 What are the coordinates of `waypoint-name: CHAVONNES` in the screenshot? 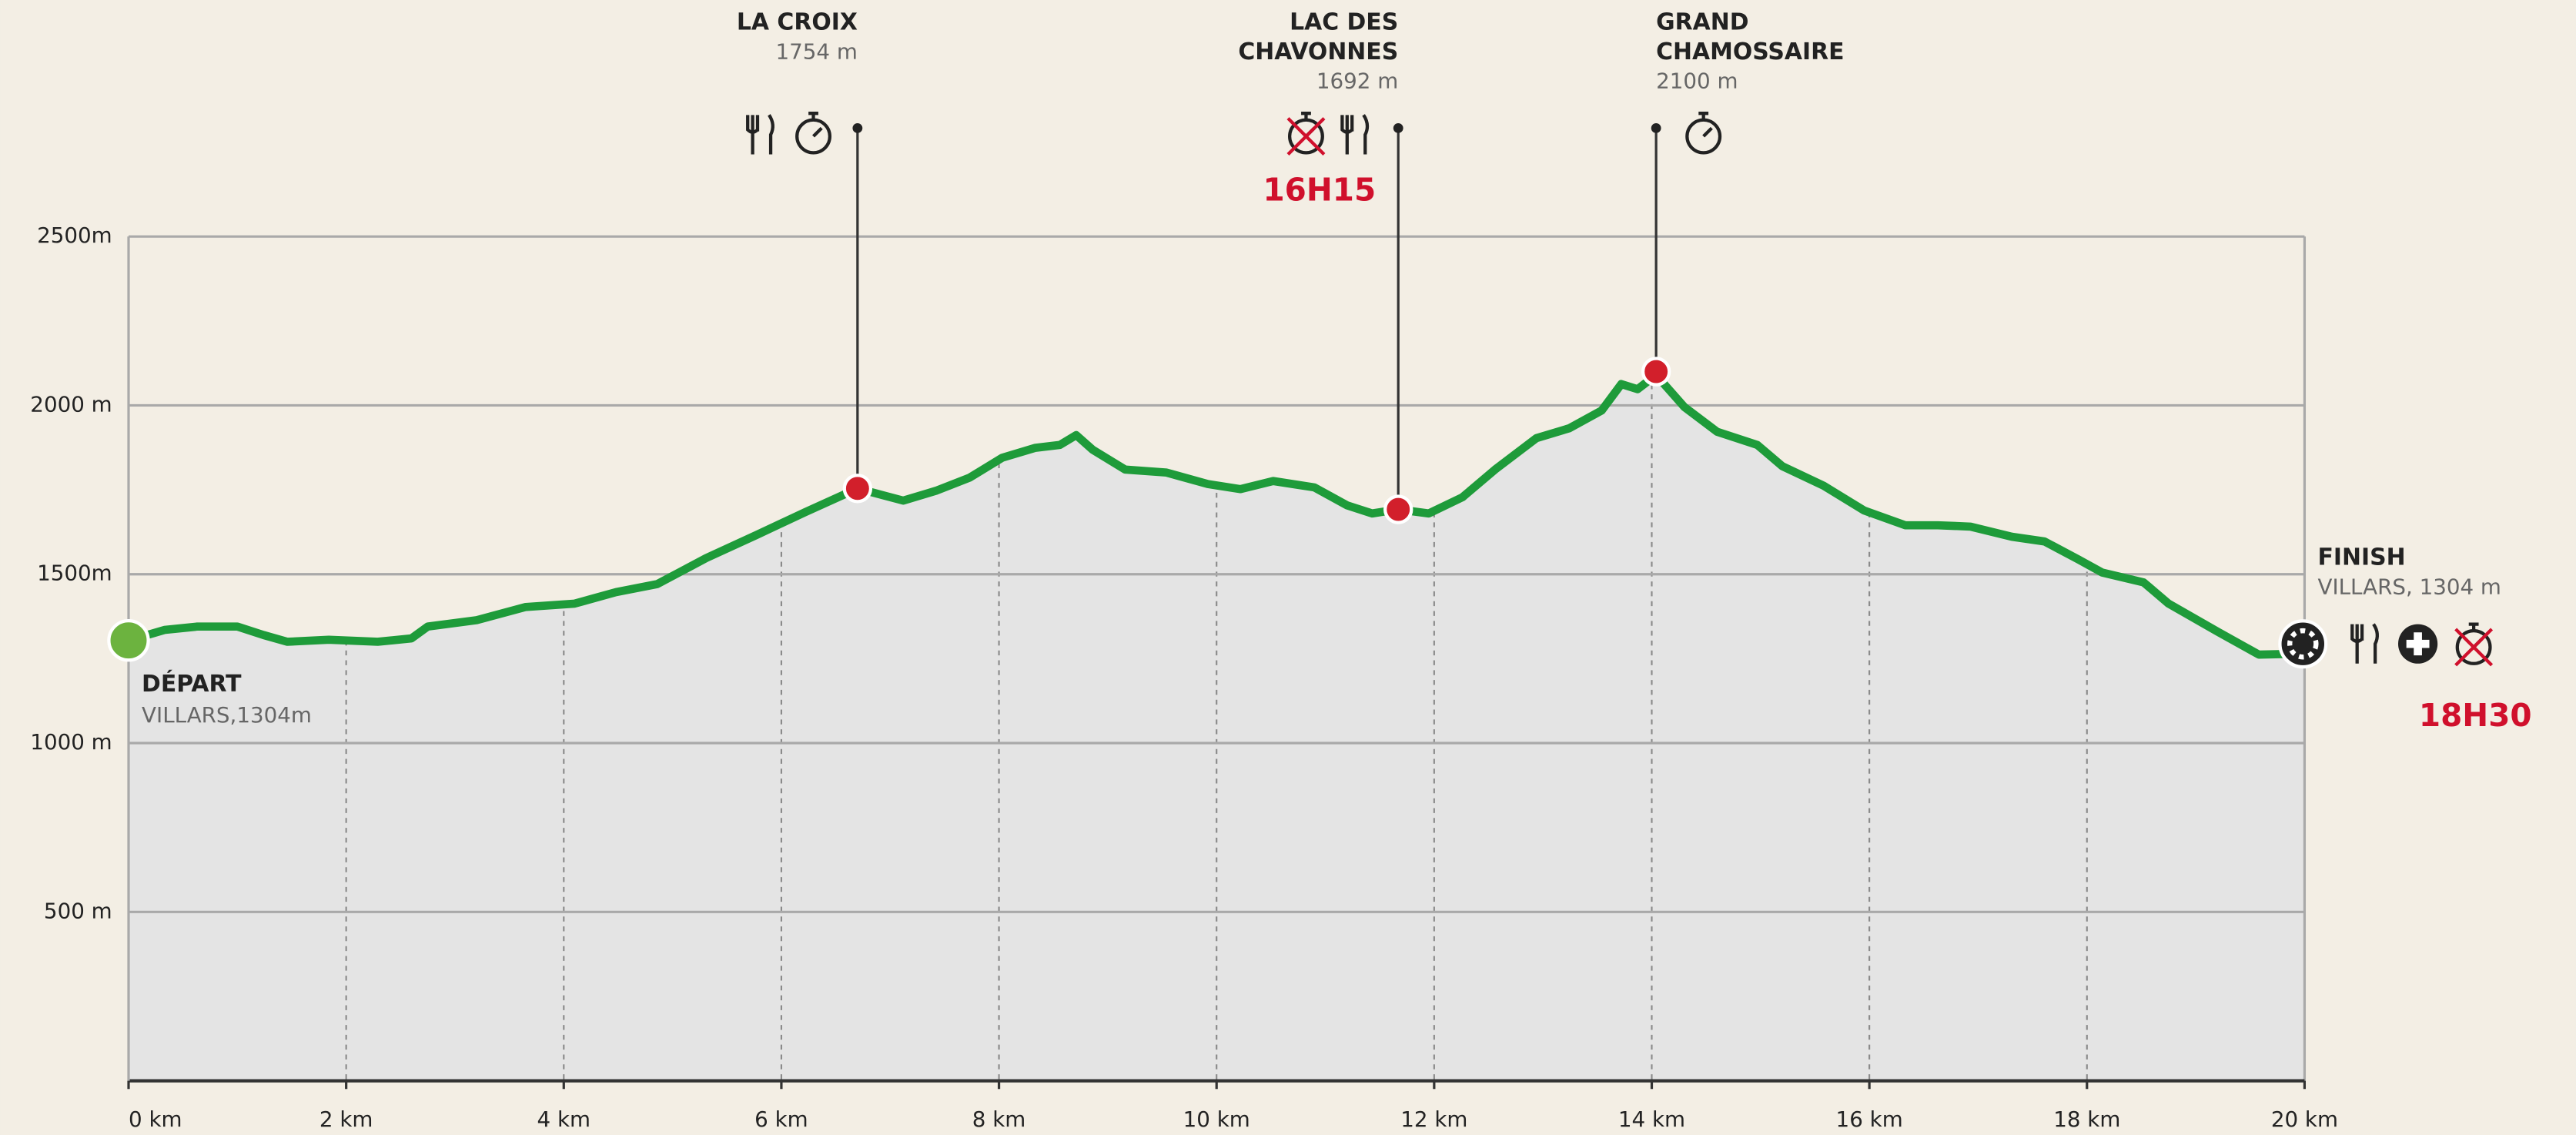 It's located at (1318, 52).